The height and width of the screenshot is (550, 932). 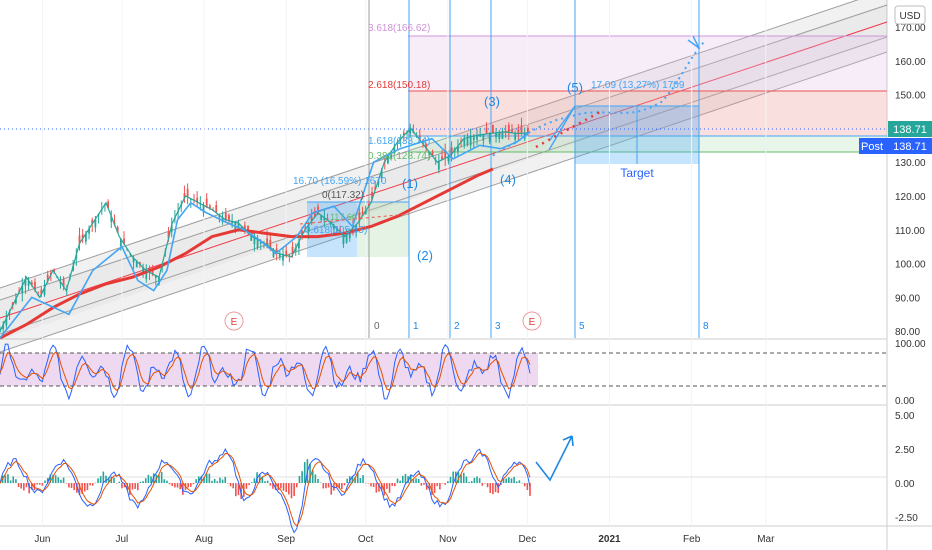 I want to click on ma-projection-line, so click(x=568, y=129).